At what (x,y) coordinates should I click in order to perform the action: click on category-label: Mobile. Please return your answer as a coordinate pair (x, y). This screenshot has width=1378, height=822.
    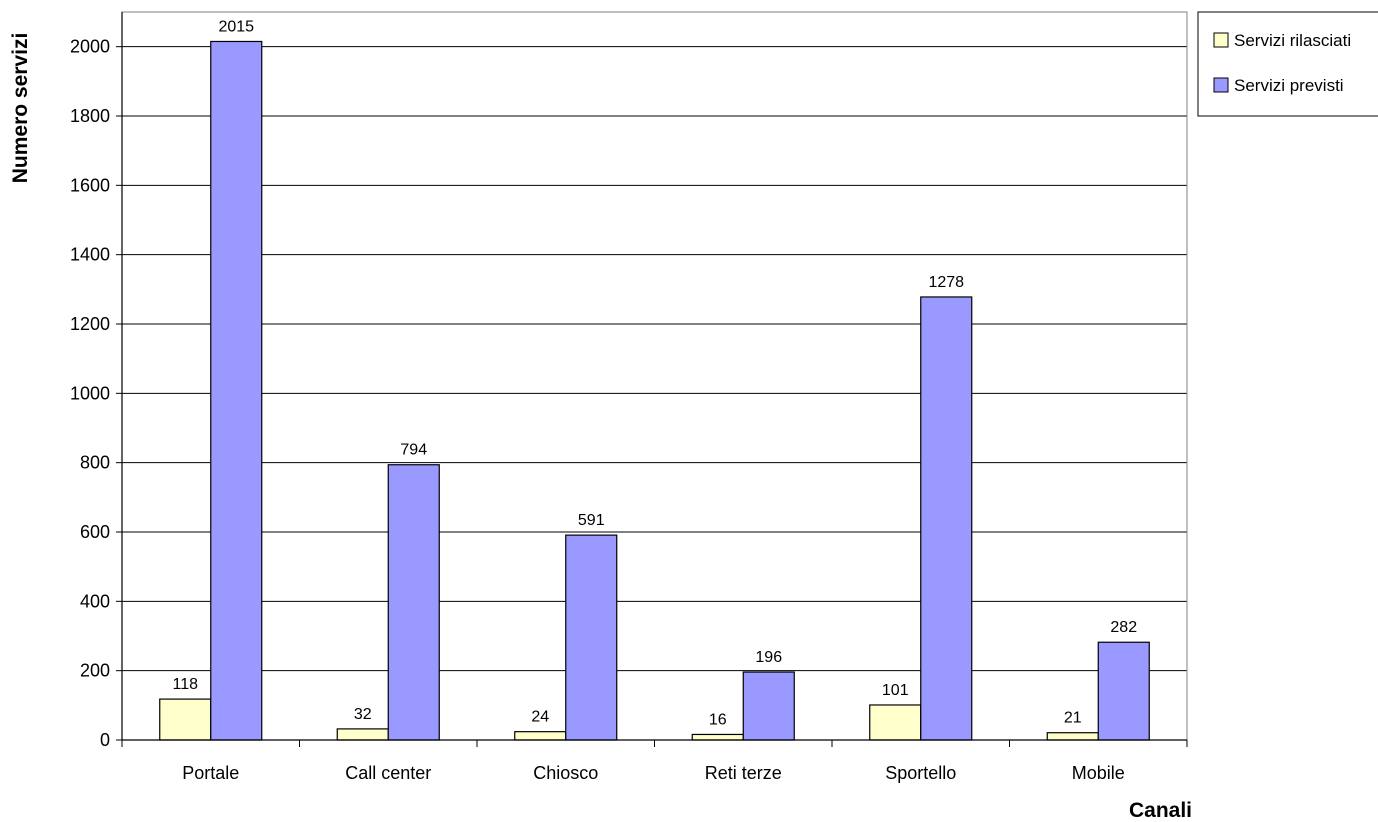
    Looking at the image, I should click on (1098, 773).